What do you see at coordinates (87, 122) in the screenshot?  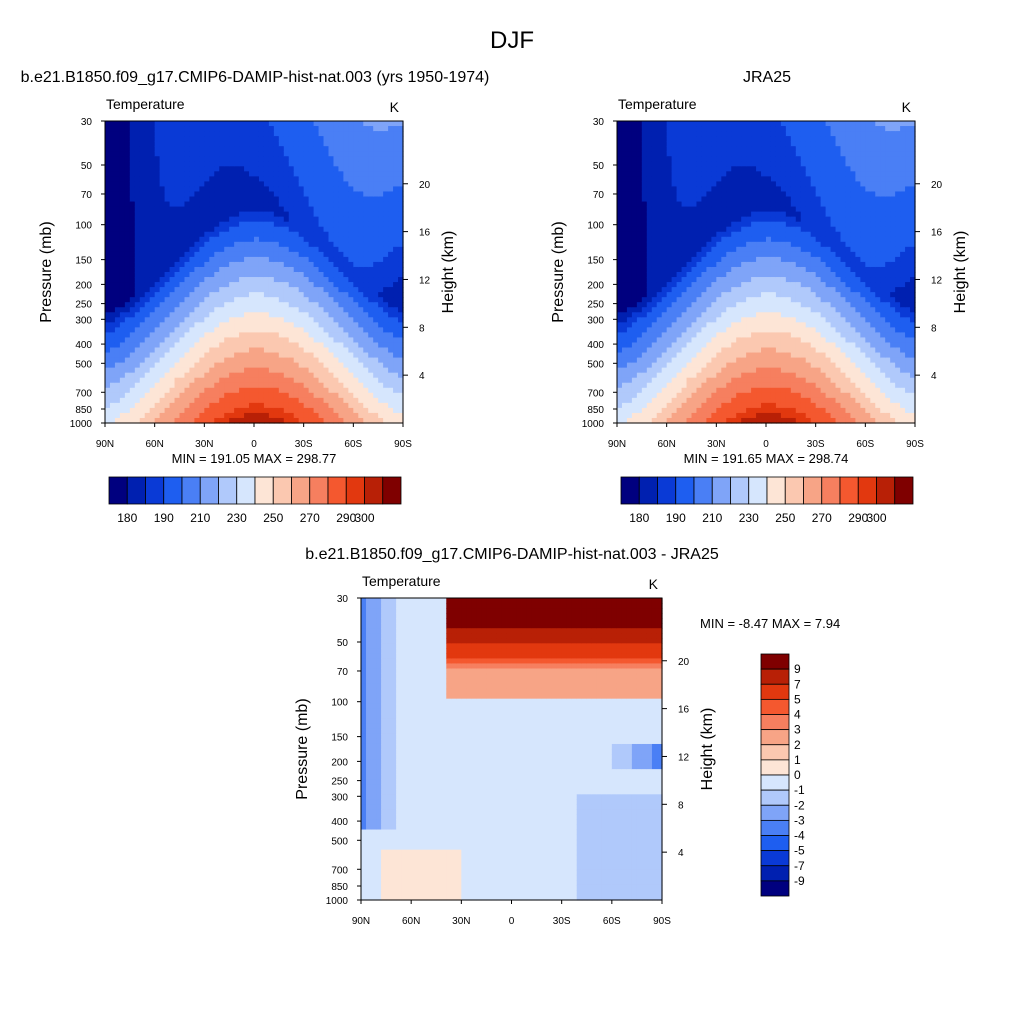 I see `y-tick-label: 30` at bounding box center [87, 122].